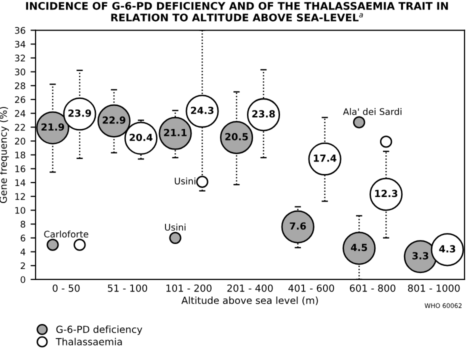 This screenshot has width=474, height=356. I want to click on y-tick-label: 20, so click(20, 141).